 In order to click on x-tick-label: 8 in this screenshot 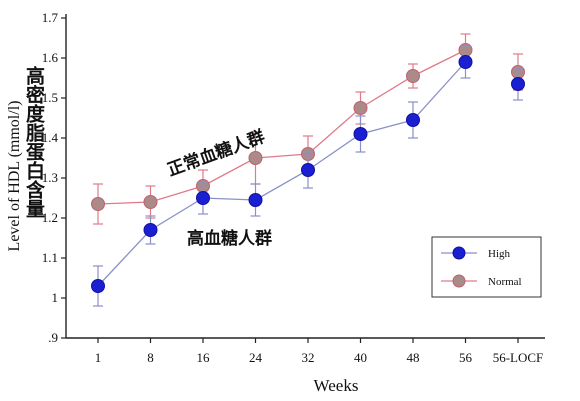, I will do `click(150, 357)`.